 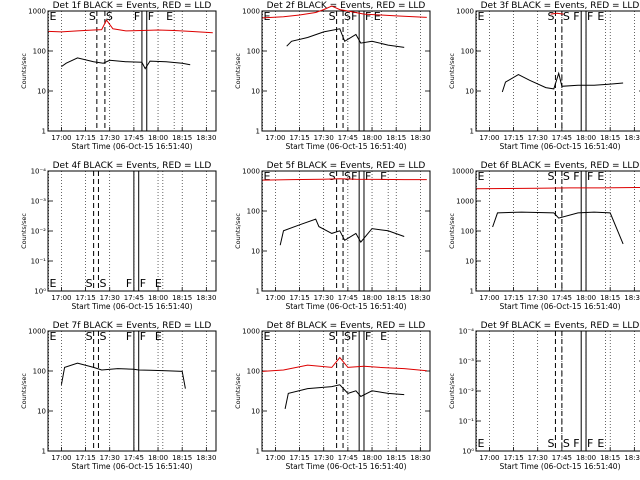 I want to click on panel-title: Det 4f BLACK = Events, RED = LLD, so click(x=132, y=166).